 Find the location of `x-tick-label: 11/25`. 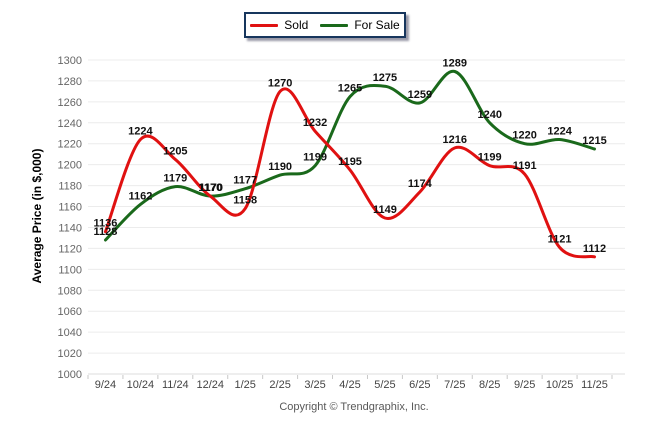

x-tick-label: 11/25 is located at coordinates (594, 385).